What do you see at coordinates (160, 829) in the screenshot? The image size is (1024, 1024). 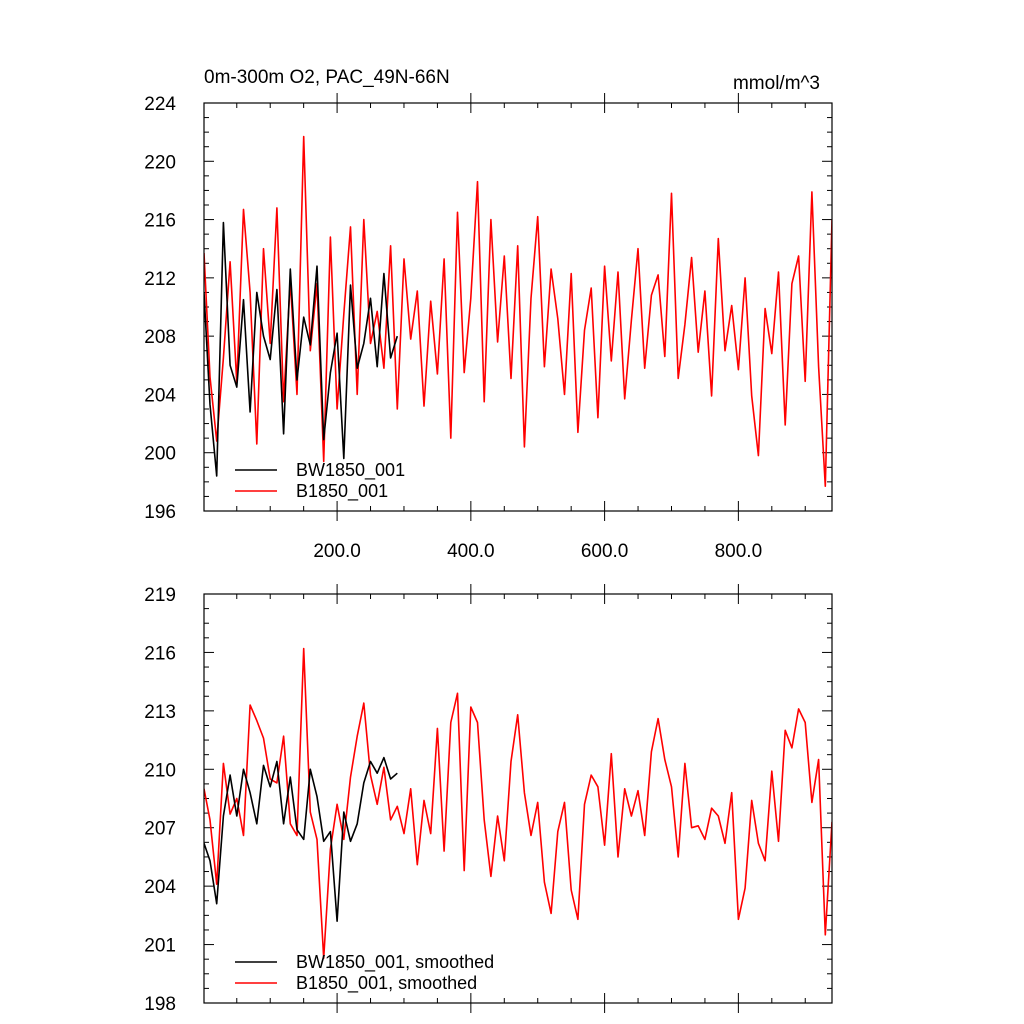 I see `y-tick-label: 207` at bounding box center [160, 829].